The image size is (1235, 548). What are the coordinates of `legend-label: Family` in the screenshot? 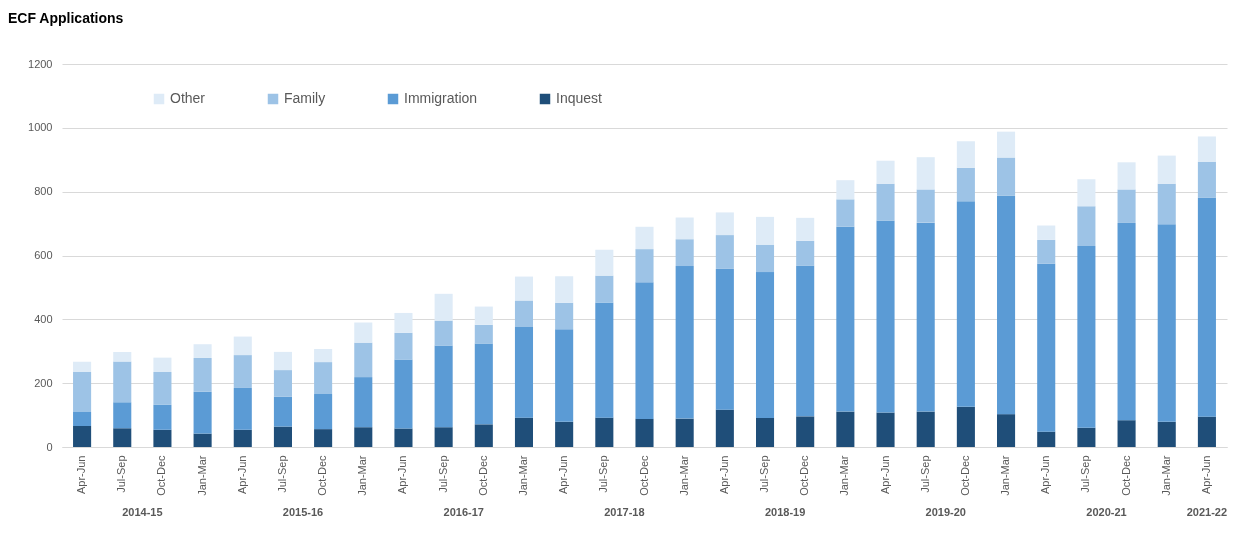 It's located at (305, 98).